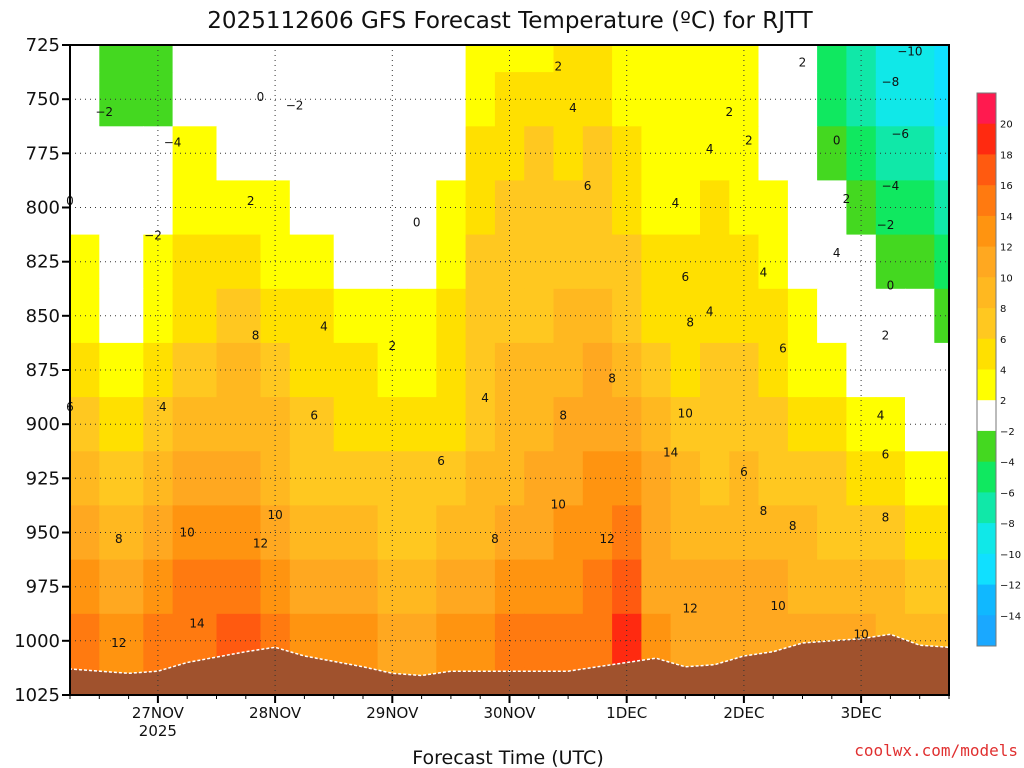 The image size is (1024, 768). What do you see at coordinates (1003, 401) in the screenshot?
I see `colorbar-label: 2` at bounding box center [1003, 401].